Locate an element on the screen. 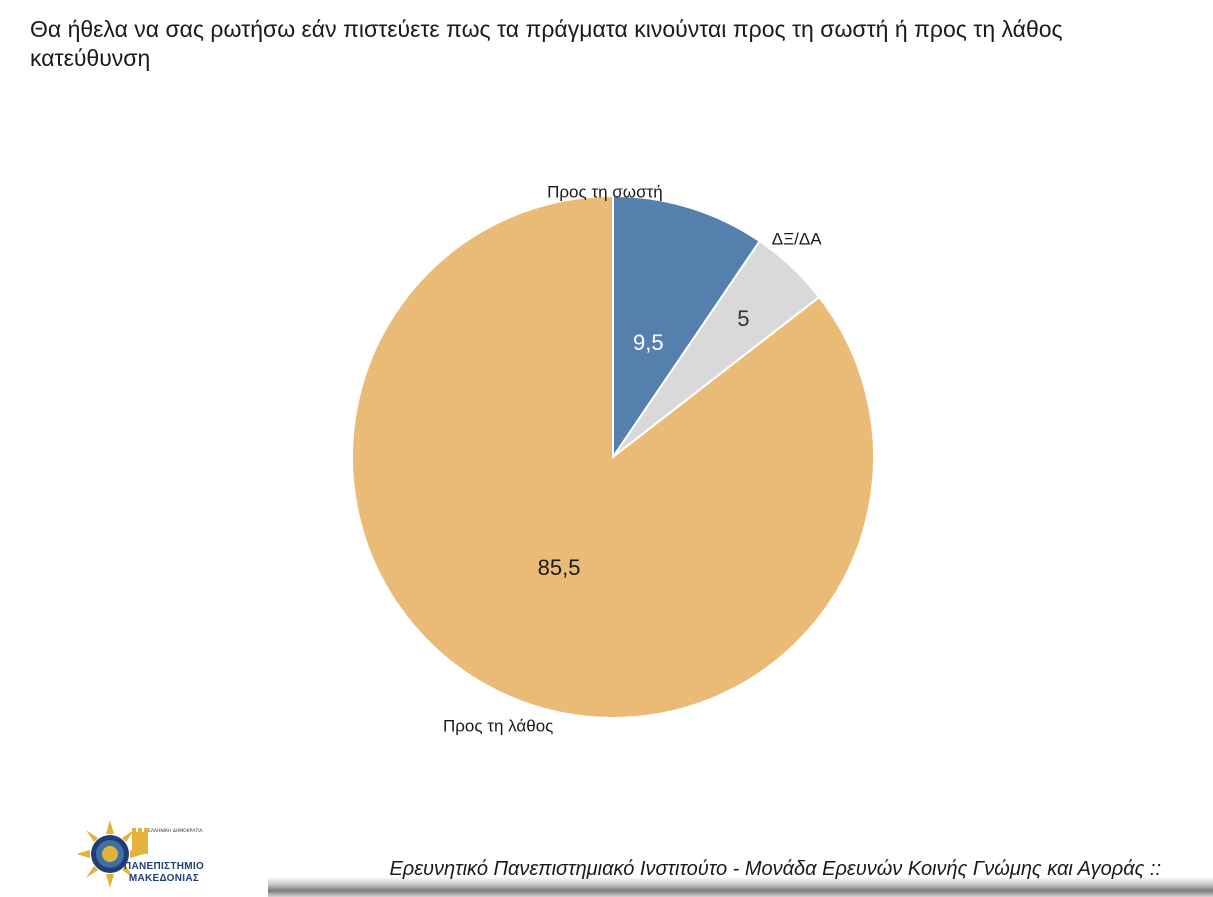  pie-slice is located at coordinates (687, 327).